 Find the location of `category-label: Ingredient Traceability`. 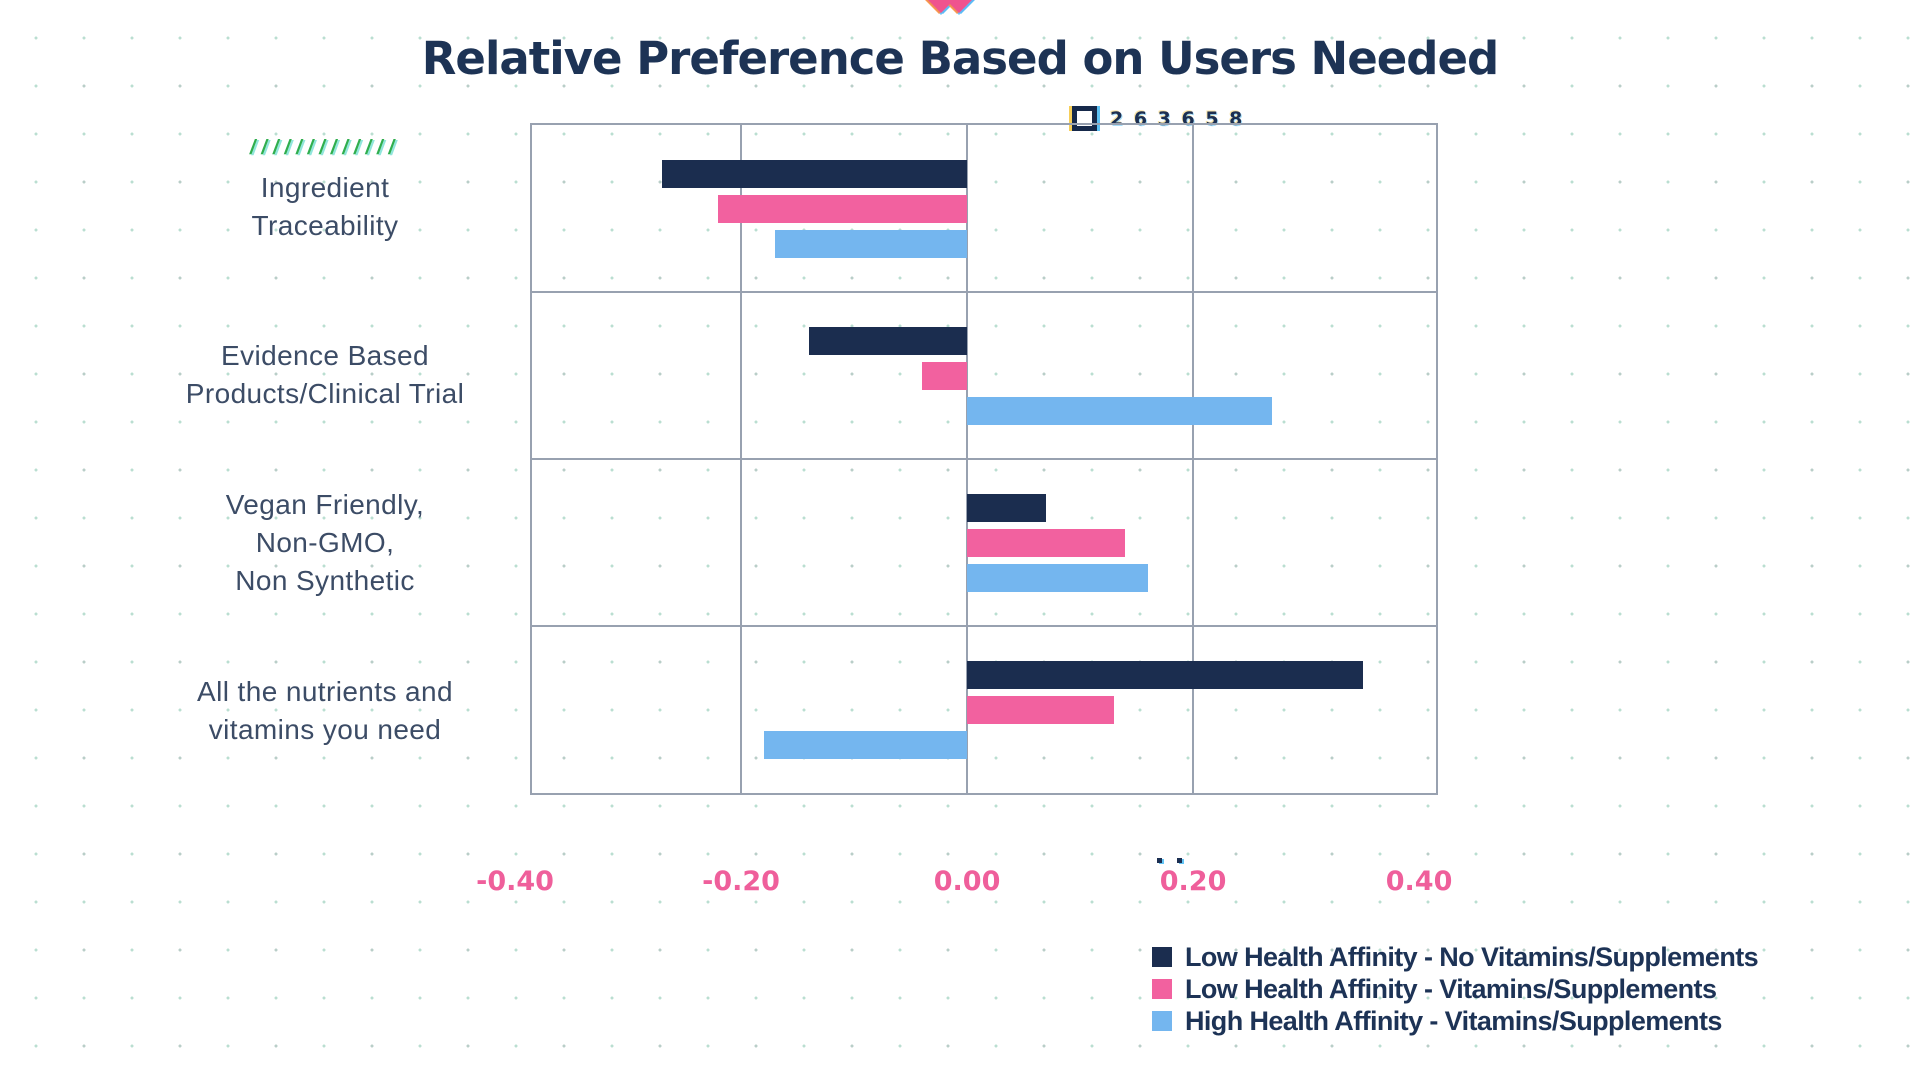

category-label: Ingredient Traceability is located at coordinates (325, 206).